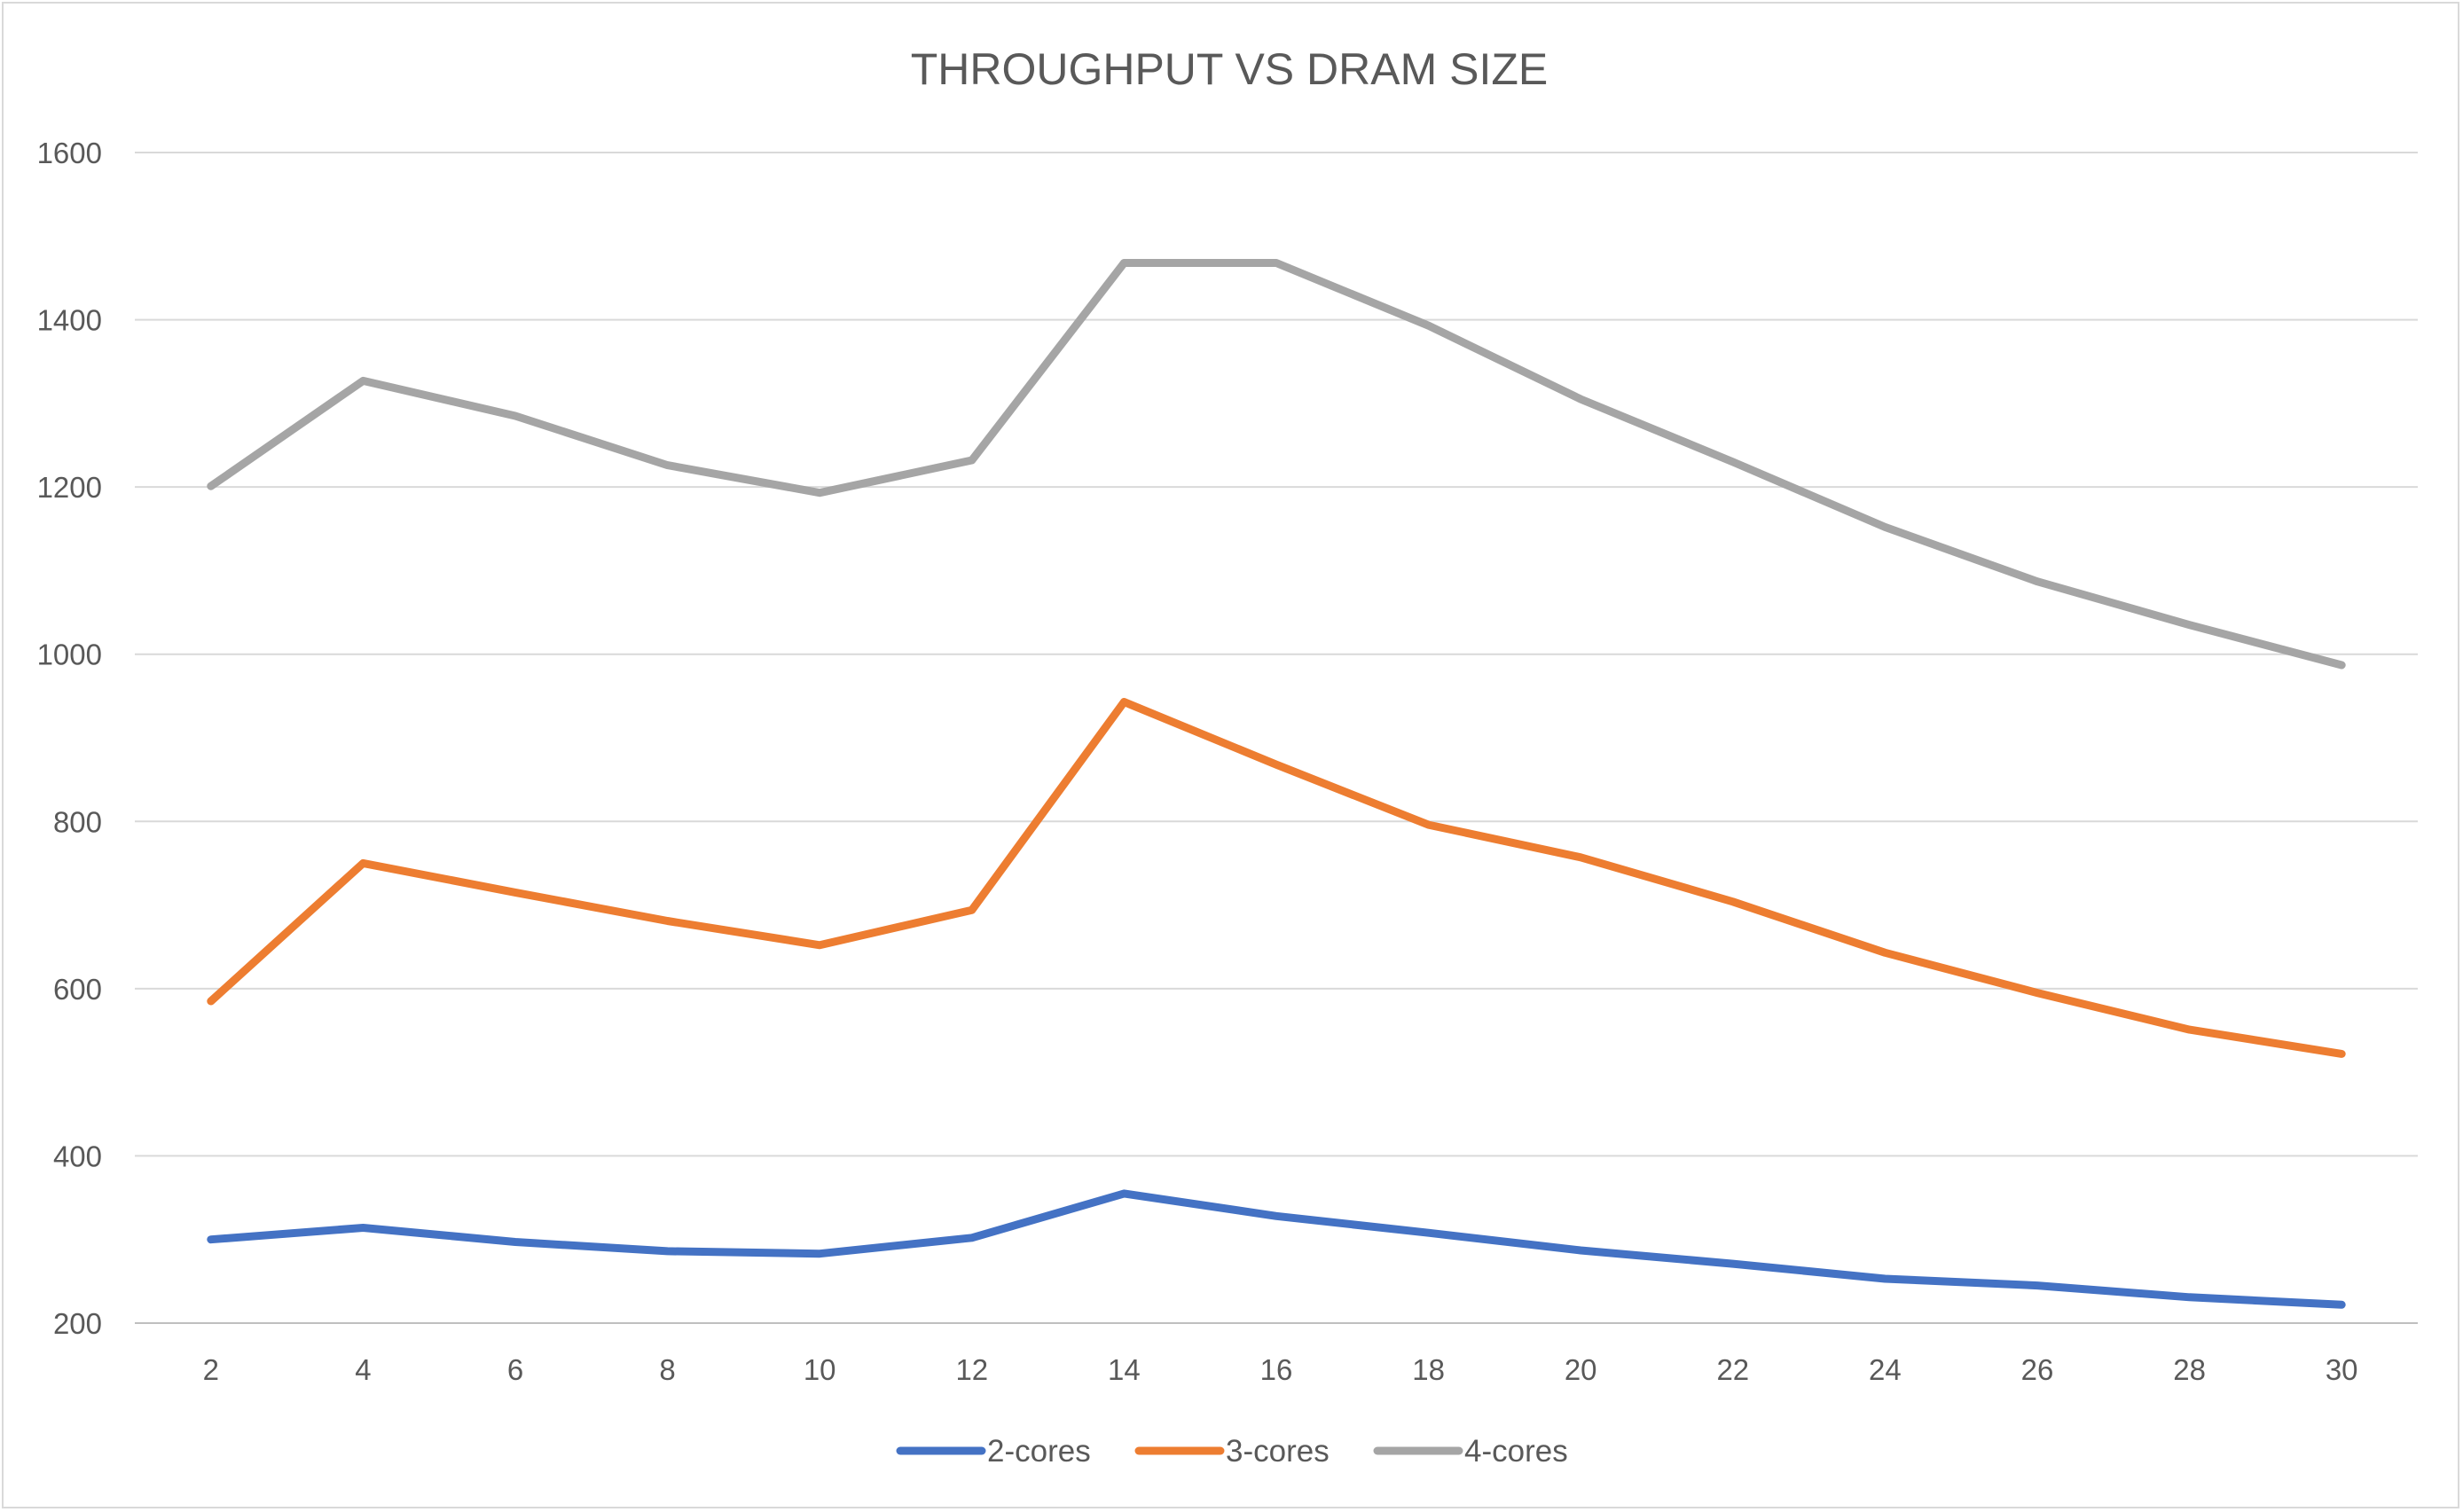 This screenshot has height=1512, width=2463. I want to click on y-tick-label-1200: 1200, so click(69, 487).